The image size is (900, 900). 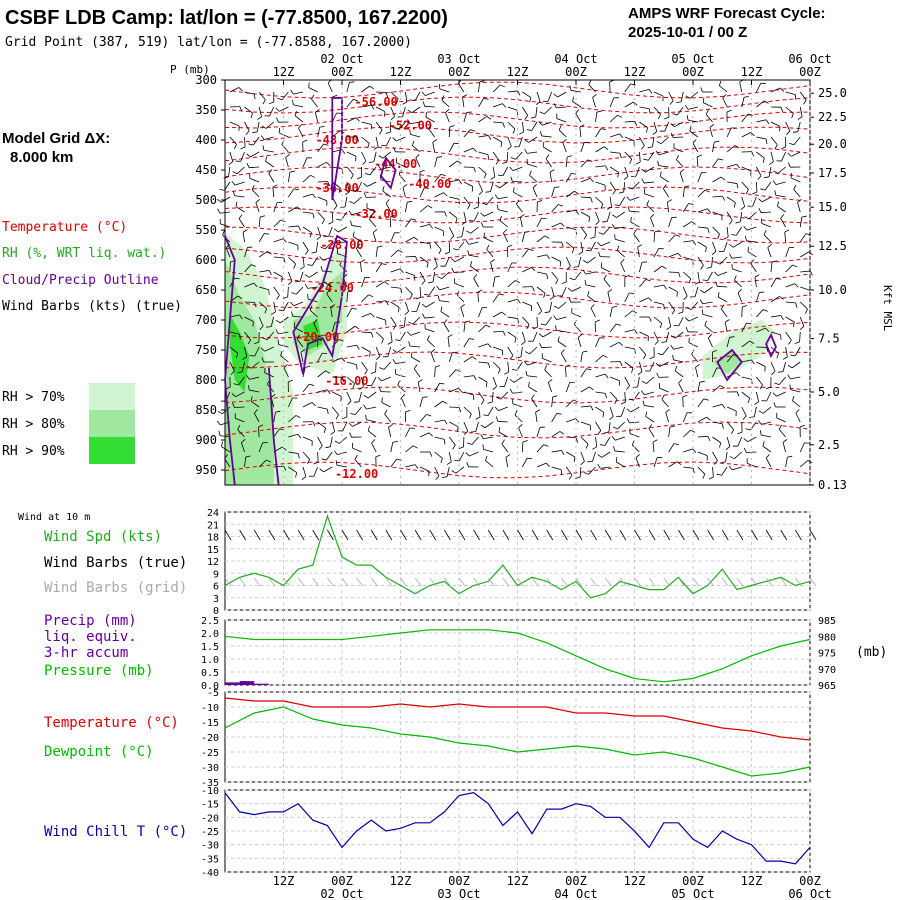 I want to click on top-time-tick-label: 12Z, so click(x=518, y=72).